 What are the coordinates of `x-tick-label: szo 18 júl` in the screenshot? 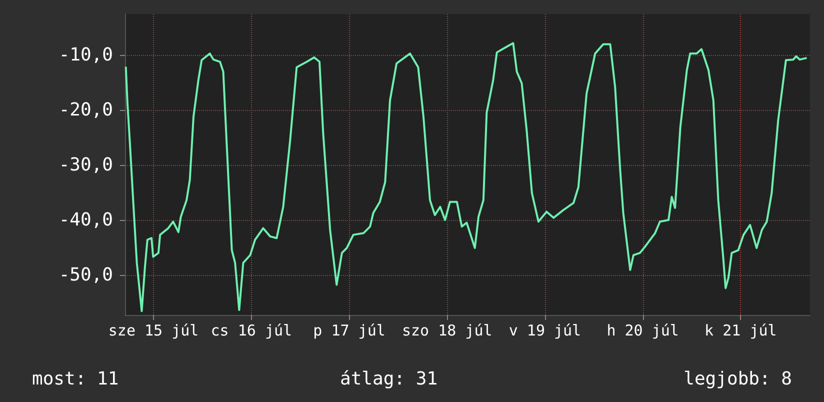 It's located at (447, 331).